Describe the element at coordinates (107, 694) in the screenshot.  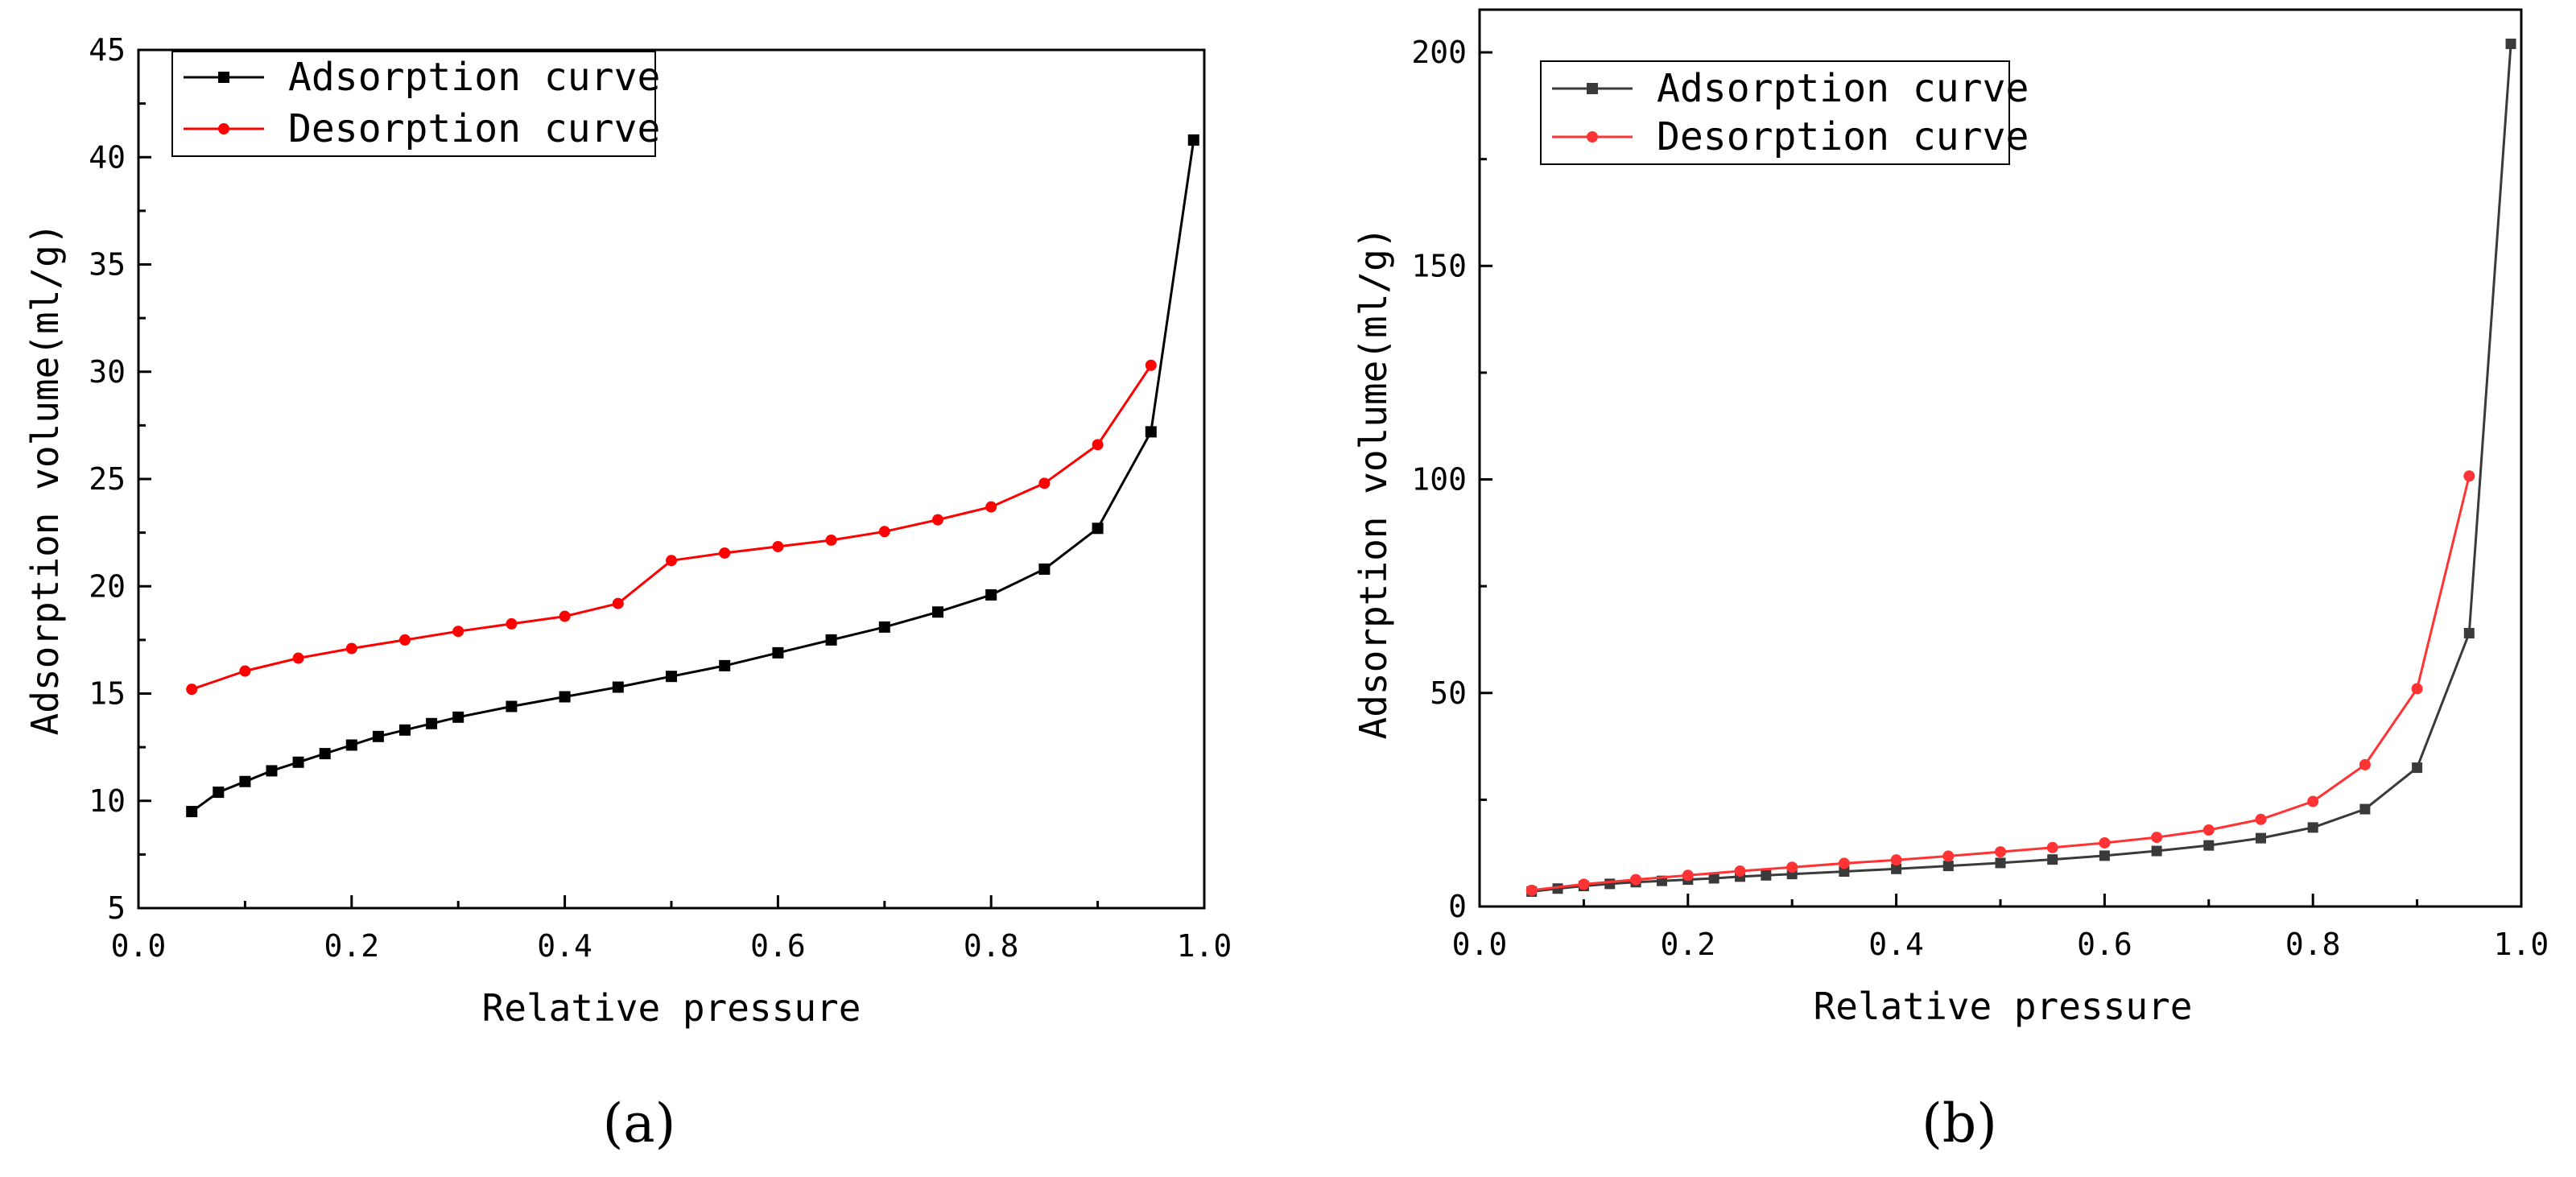
I see `y-tick-label: 15` at that location.